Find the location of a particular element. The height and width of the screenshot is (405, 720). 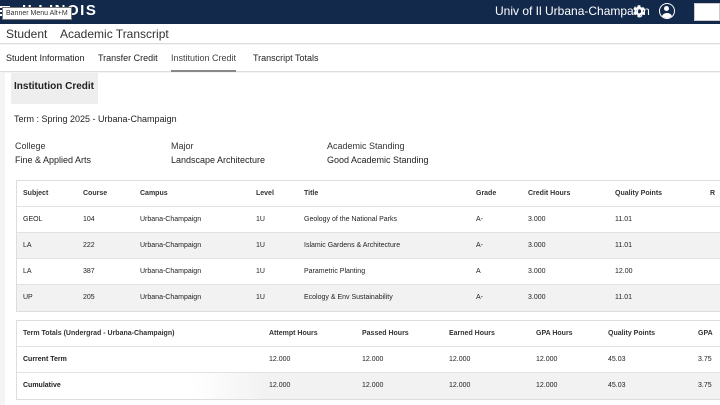

search-input is located at coordinates (707, 12).